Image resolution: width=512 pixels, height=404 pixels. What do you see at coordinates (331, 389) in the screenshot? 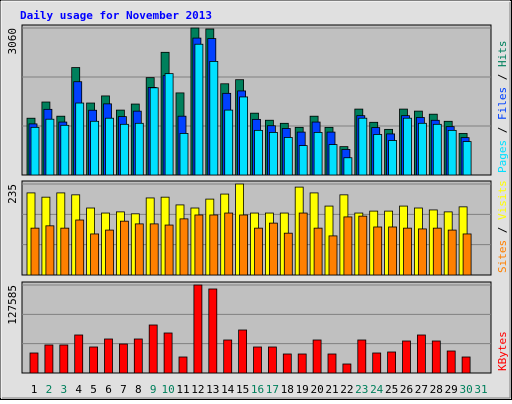
I see `x-tick-label: 21` at bounding box center [331, 389].